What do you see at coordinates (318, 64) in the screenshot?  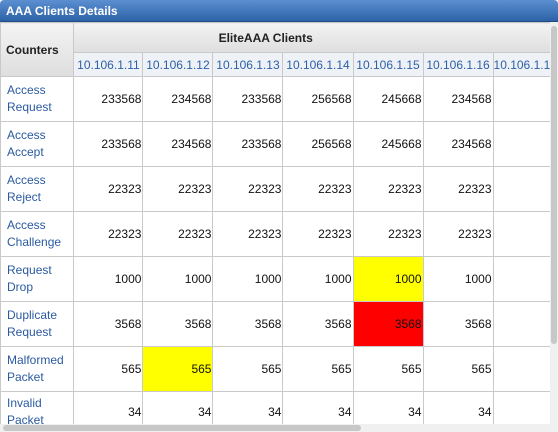 I see `ip-column-header: 10.106.1.14` at bounding box center [318, 64].